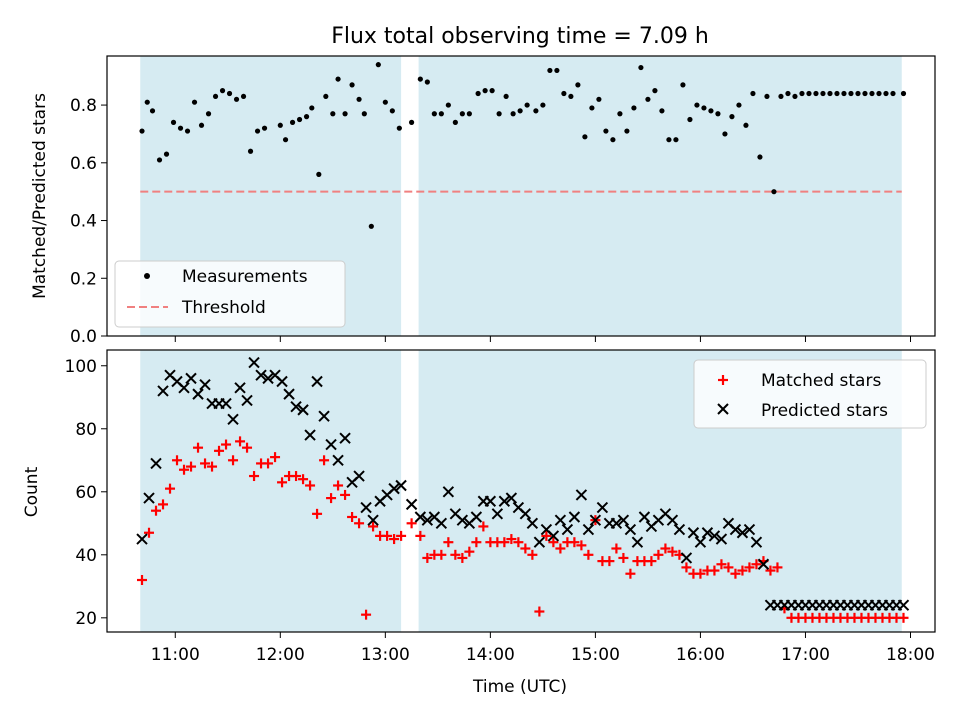 The image size is (960, 720). I want to click on bottom-ylabel: Count, so click(32, 491).